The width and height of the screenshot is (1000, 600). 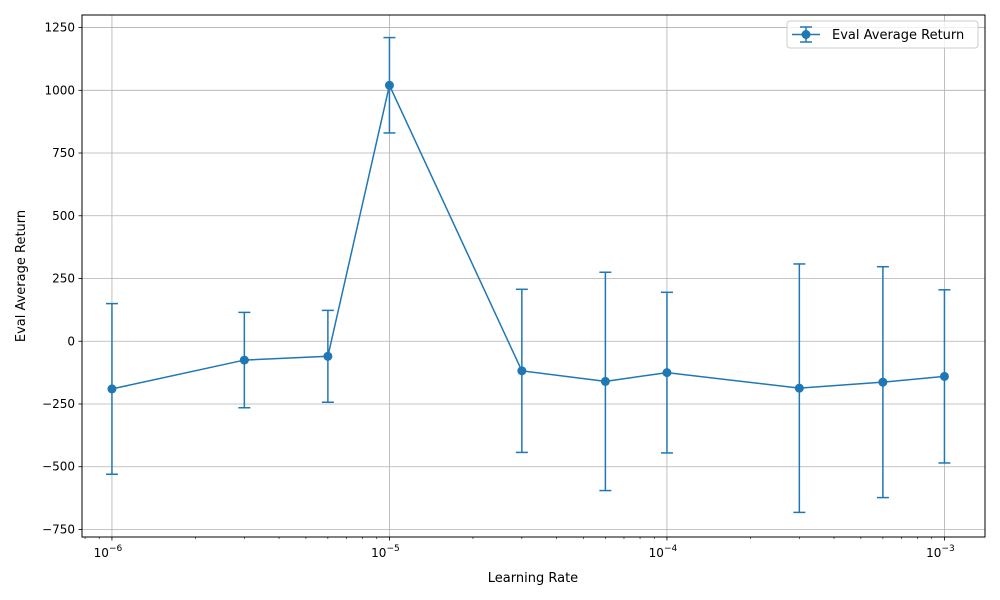 What do you see at coordinates (21, 276) in the screenshot?
I see `y-axis-label: Eval Average Return` at bounding box center [21, 276].